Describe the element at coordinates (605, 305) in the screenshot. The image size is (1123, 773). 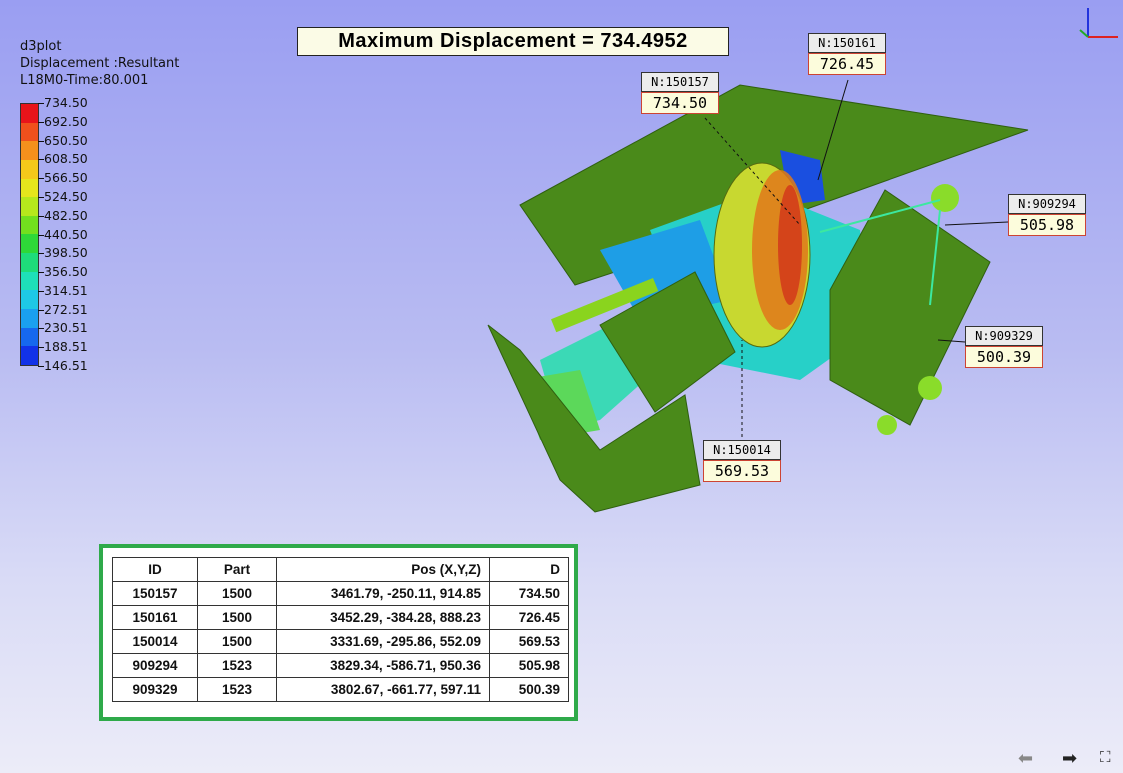
I see `steering-column` at that location.